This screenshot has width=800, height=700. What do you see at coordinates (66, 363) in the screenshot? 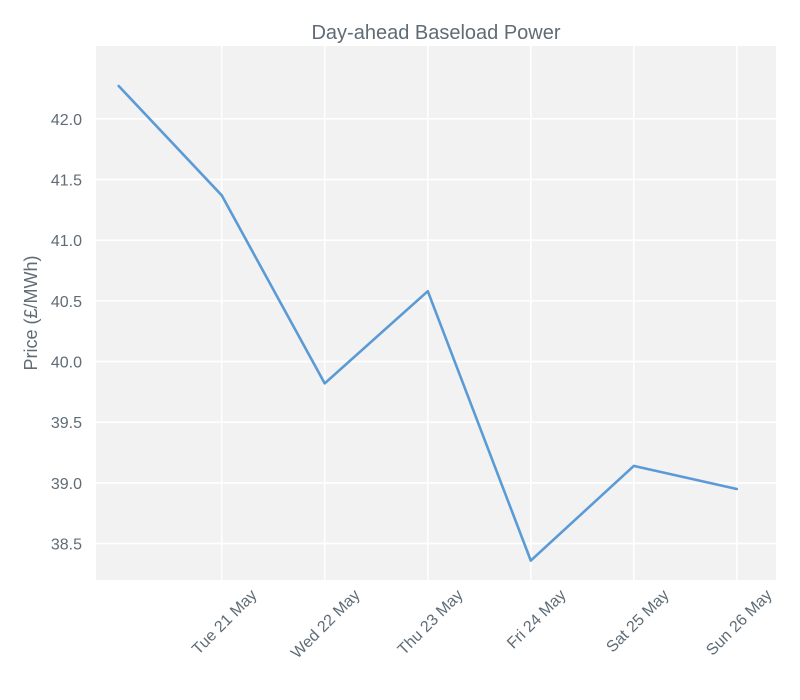
I see `y-tick-label: 40.0` at bounding box center [66, 363].